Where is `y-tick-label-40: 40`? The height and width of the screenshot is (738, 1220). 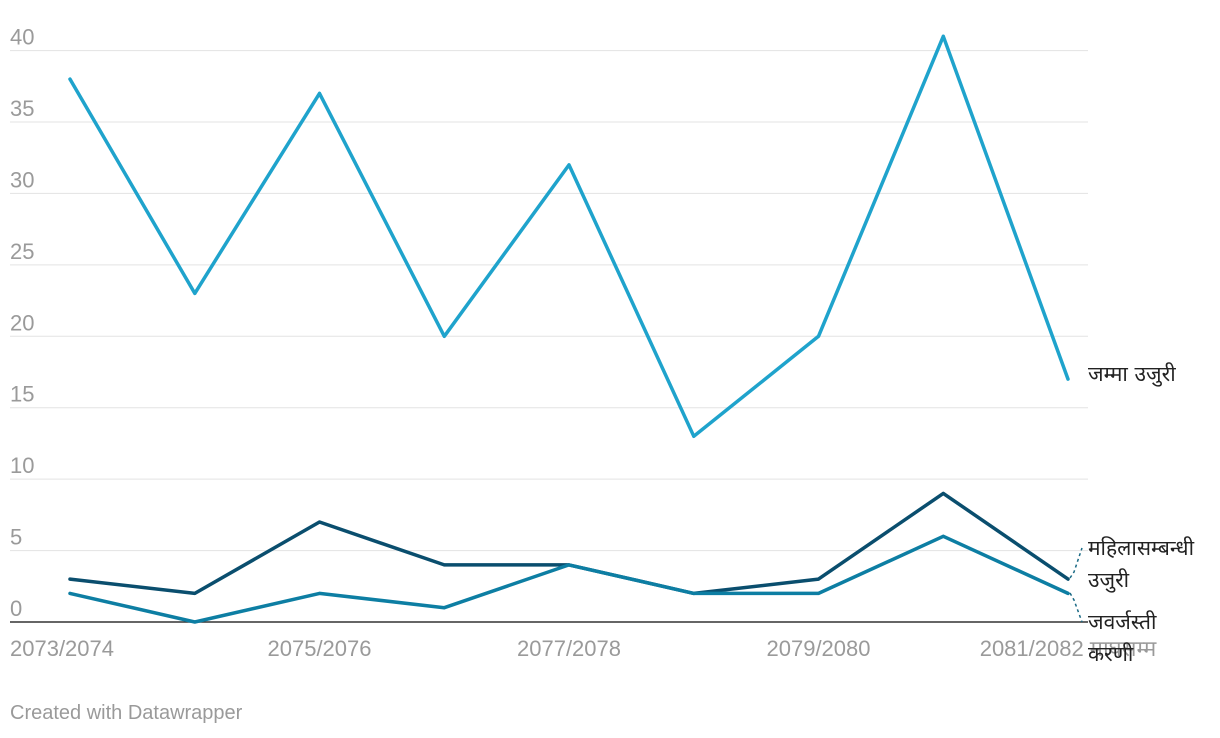
y-tick-label-40: 40 is located at coordinates (22, 37).